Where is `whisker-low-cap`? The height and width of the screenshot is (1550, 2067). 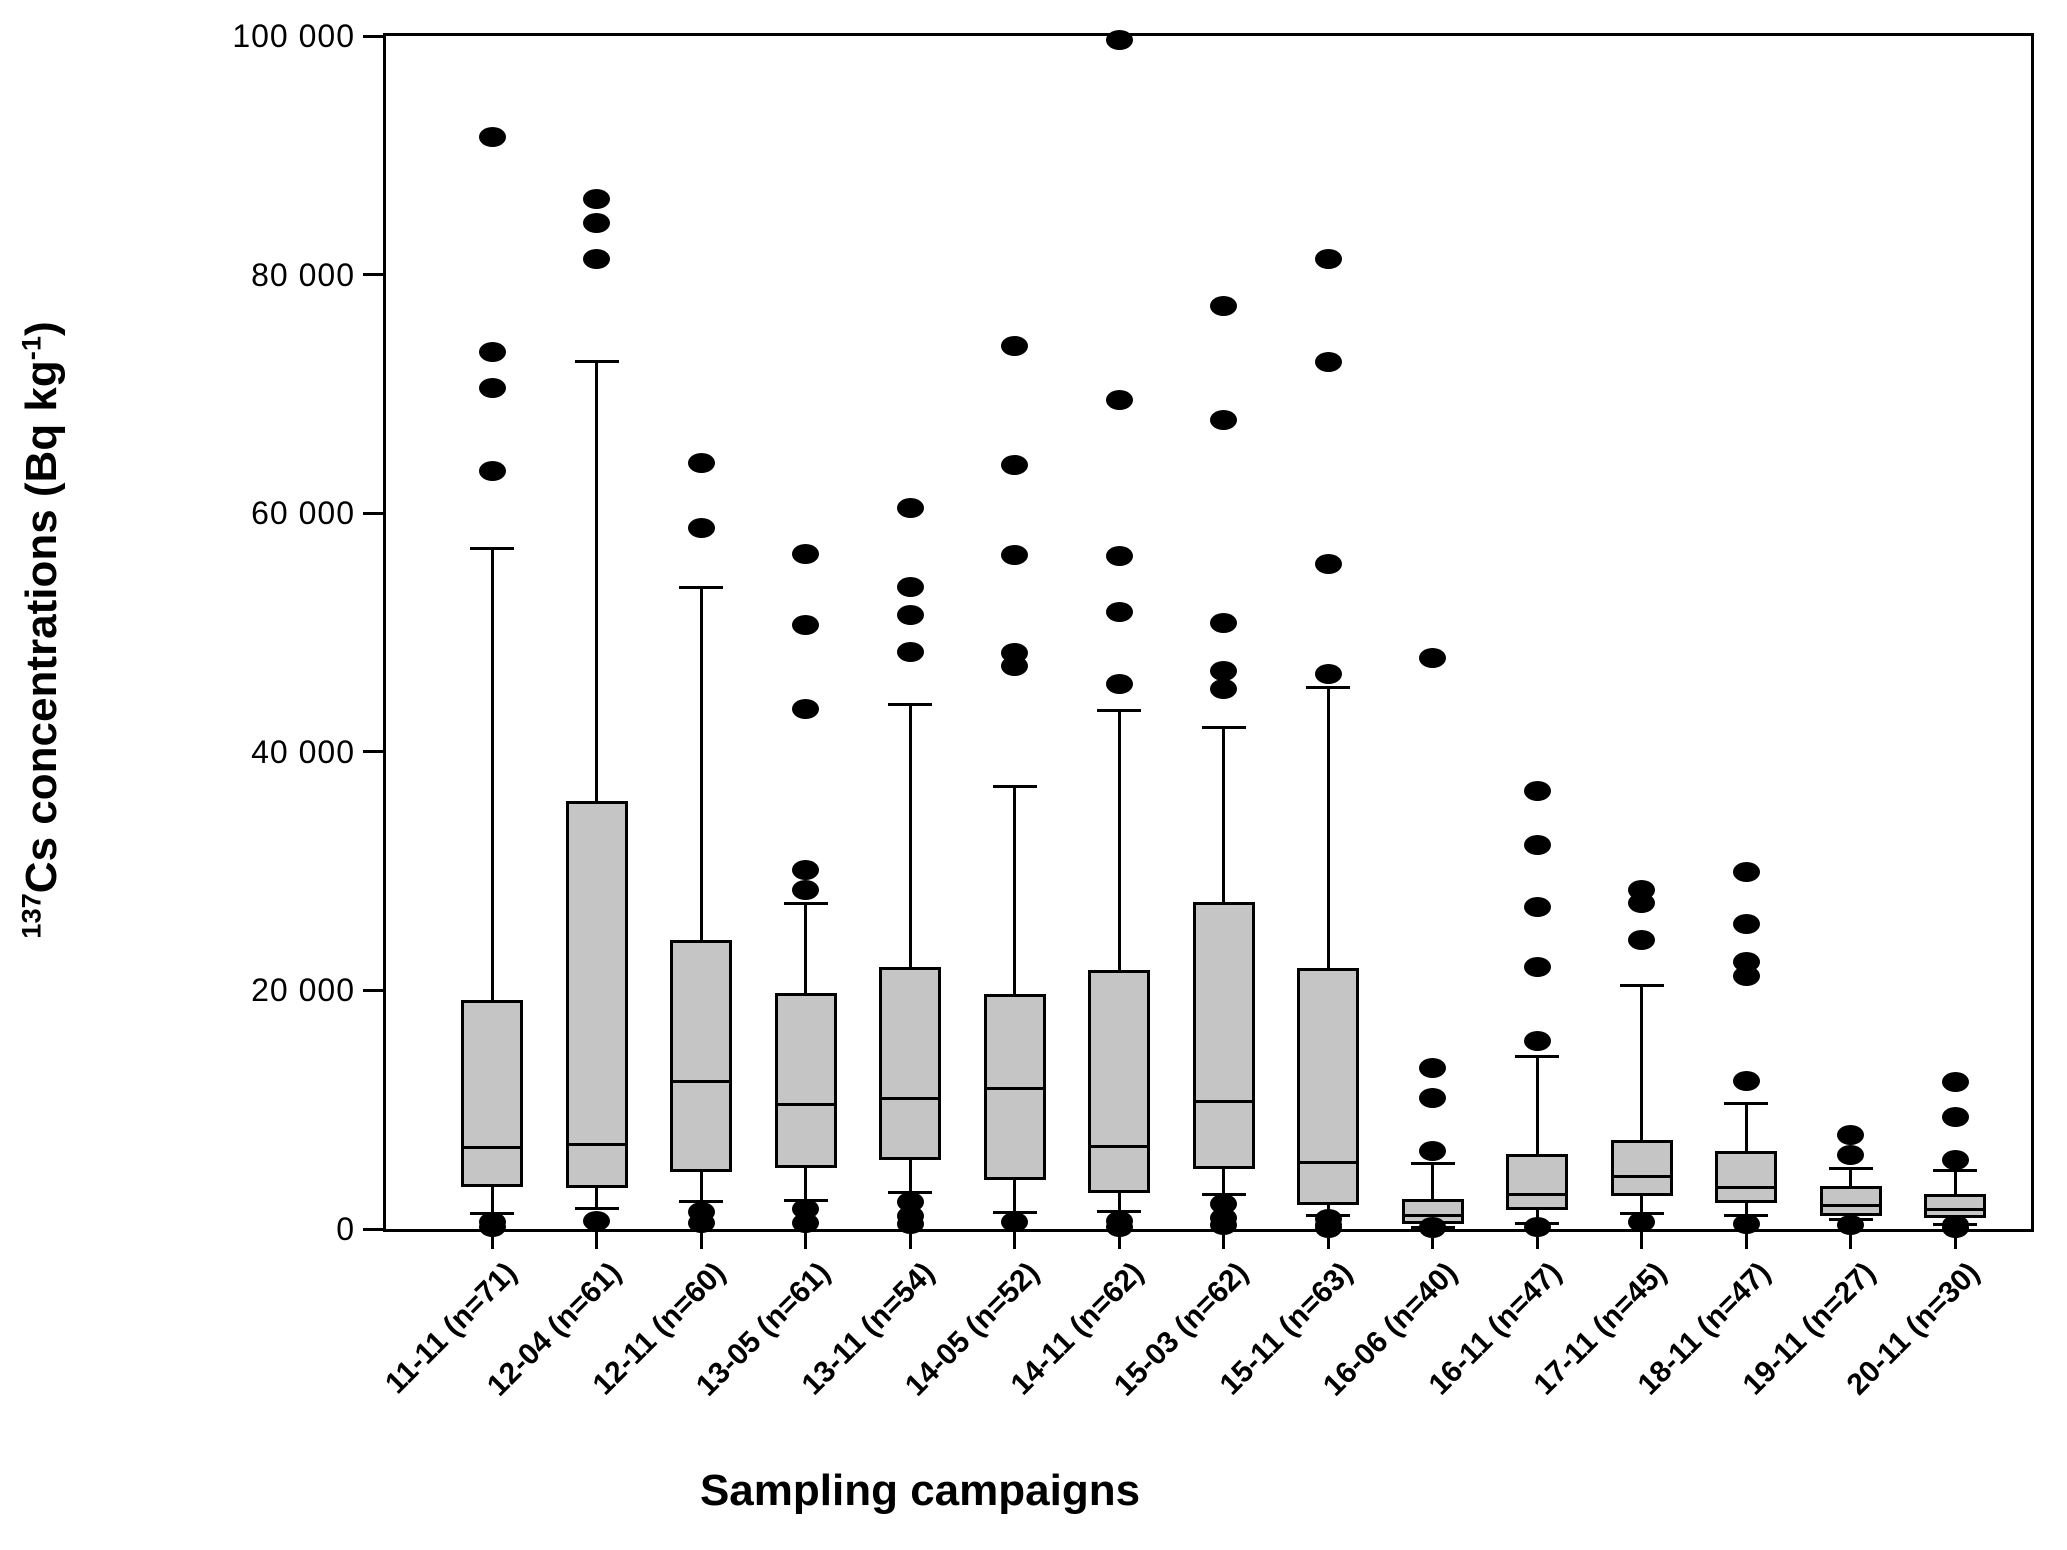
whisker-low-cap is located at coordinates (596, 1209).